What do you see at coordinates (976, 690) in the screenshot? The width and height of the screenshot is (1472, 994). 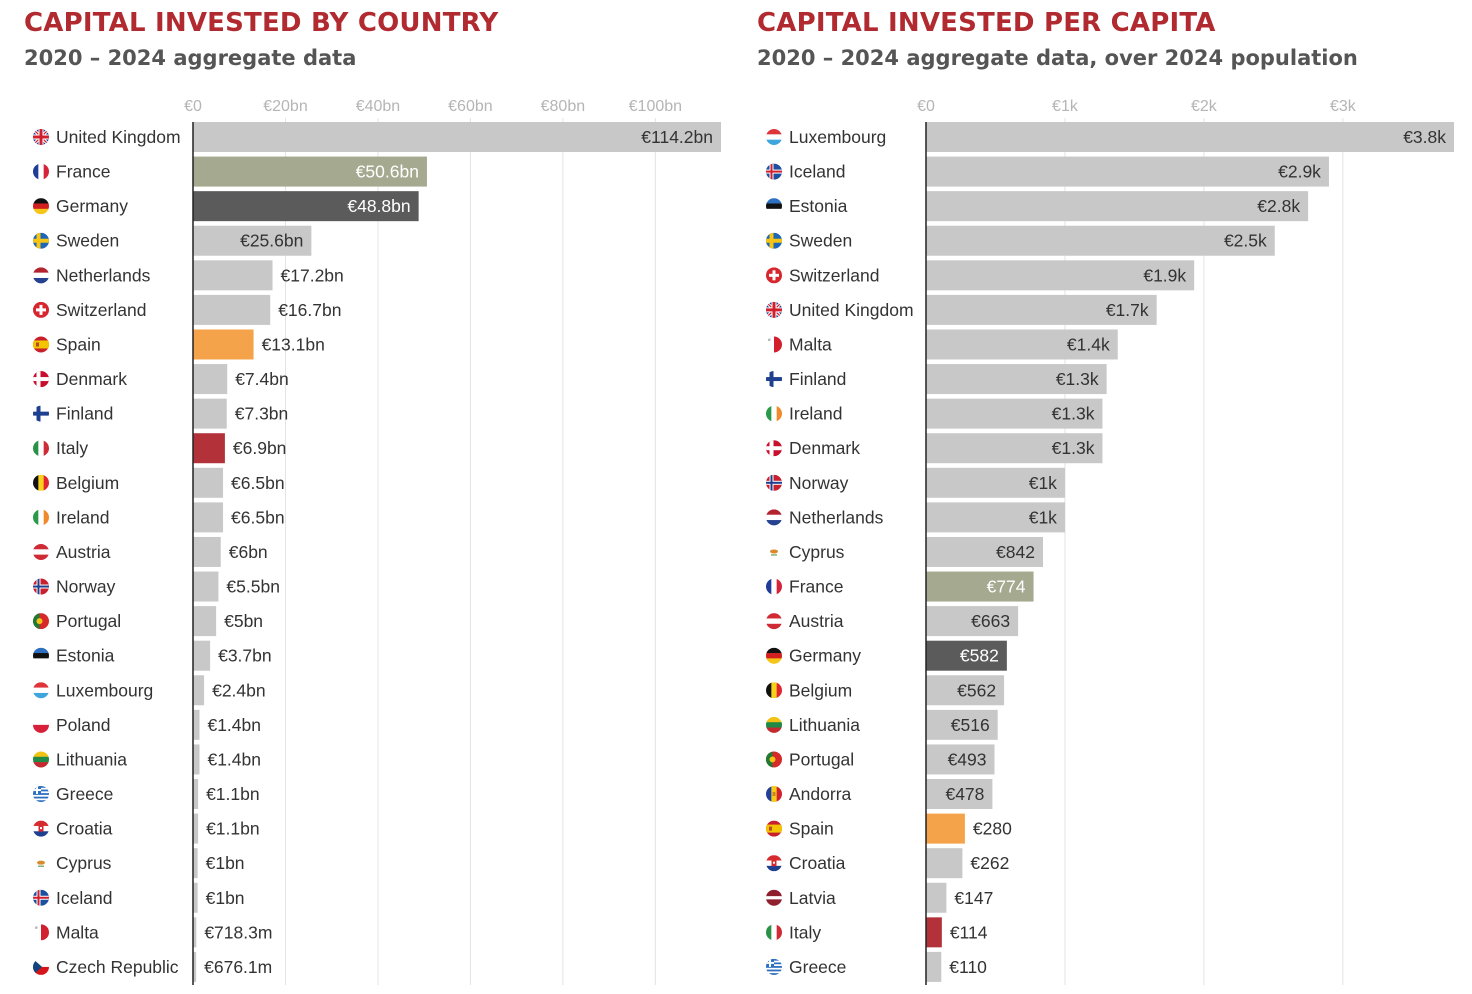 I see `value-label: €562` at bounding box center [976, 690].